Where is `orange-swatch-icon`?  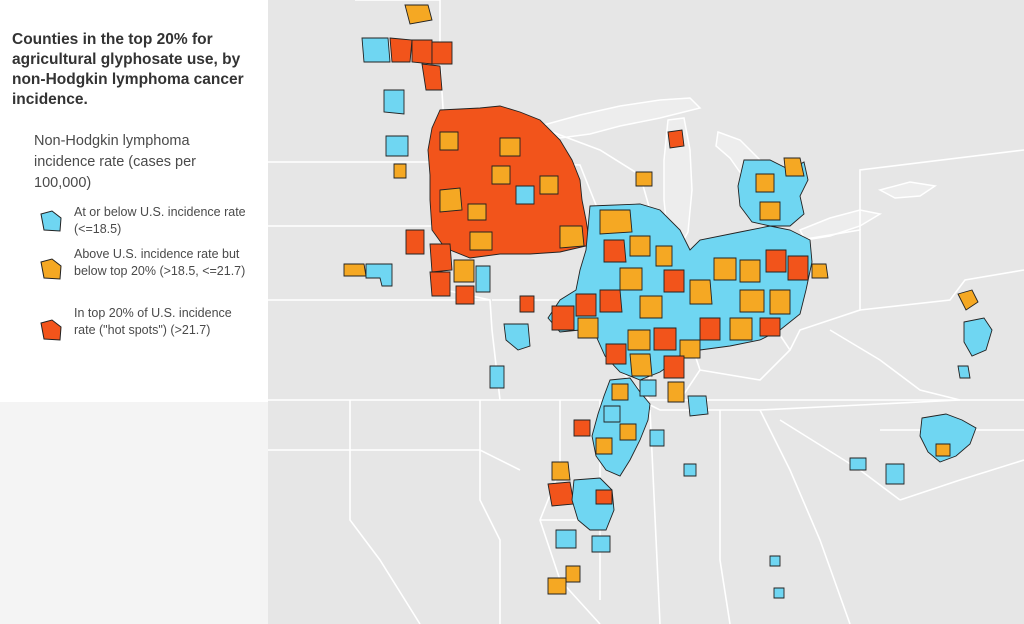 orange-swatch-icon is located at coordinates (51, 269).